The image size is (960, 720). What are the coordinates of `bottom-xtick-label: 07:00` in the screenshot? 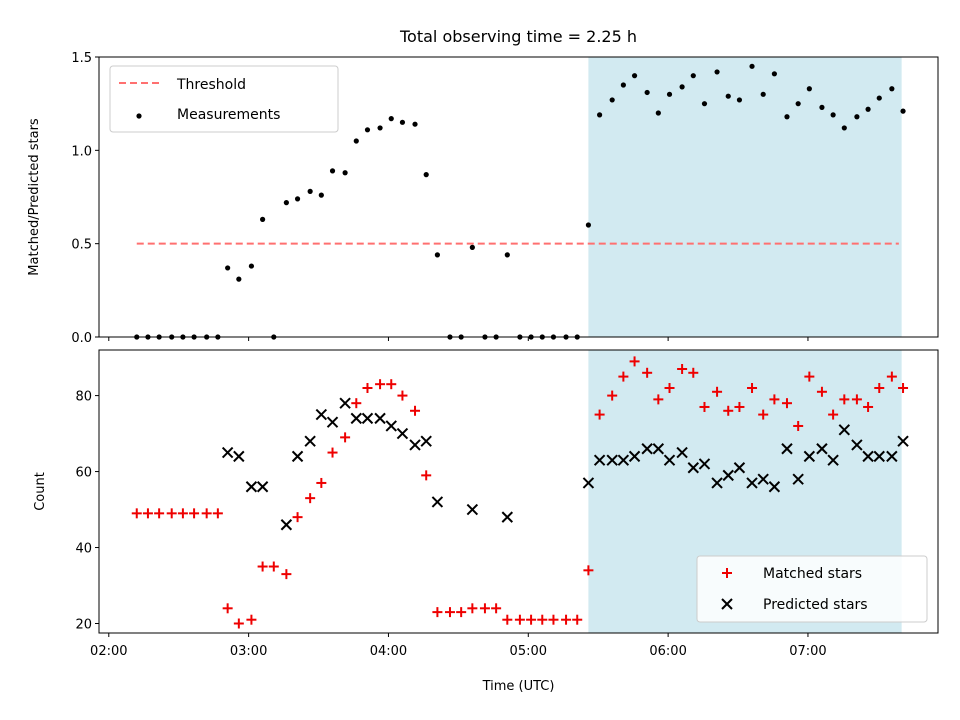 It's located at (807, 651).